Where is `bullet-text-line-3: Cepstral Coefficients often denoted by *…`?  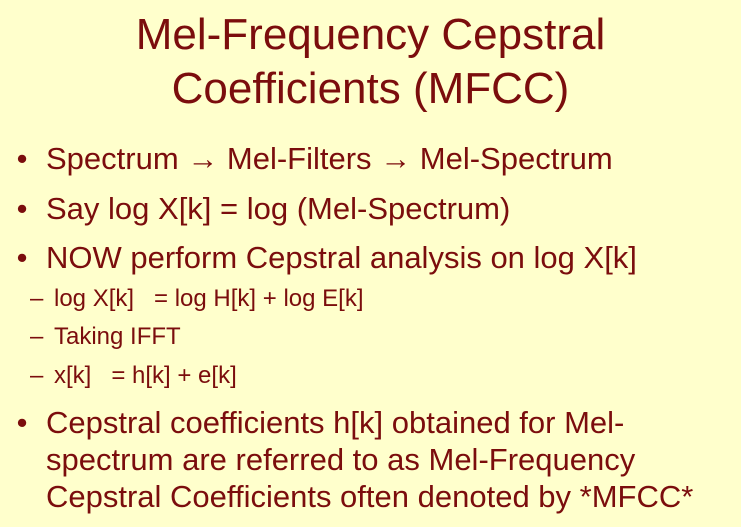 bullet-text-line-3: Cepstral Coefficients often denoted by *… is located at coordinates (370, 496).